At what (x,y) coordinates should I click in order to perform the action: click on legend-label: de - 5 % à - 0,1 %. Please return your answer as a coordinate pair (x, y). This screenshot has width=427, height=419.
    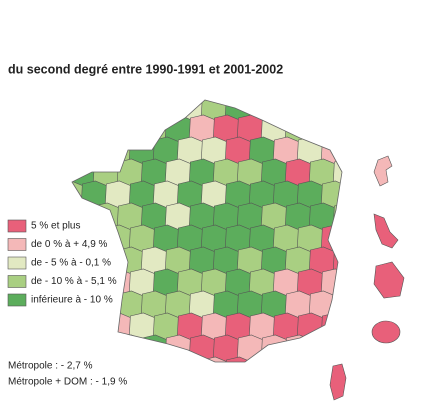
    Looking at the image, I should click on (71, 263).